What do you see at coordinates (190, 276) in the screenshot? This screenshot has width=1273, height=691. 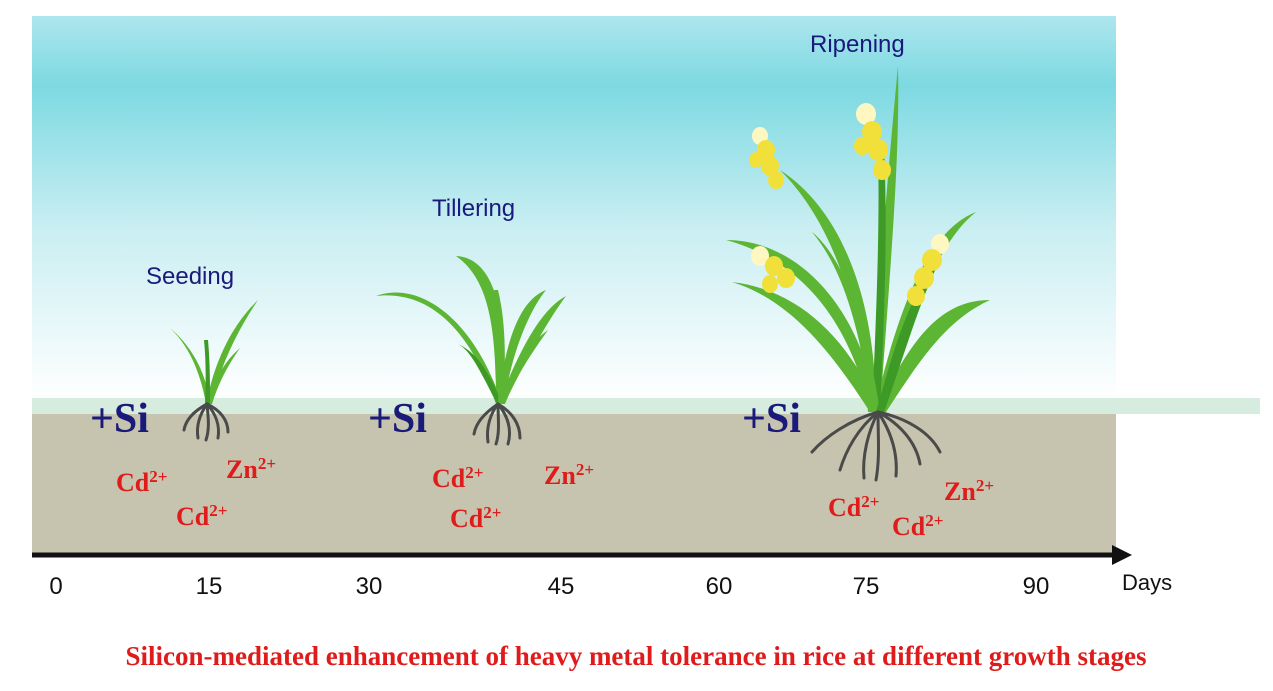 I see `stage-label-seeding: Seeding` at bounding box center [190, 276].